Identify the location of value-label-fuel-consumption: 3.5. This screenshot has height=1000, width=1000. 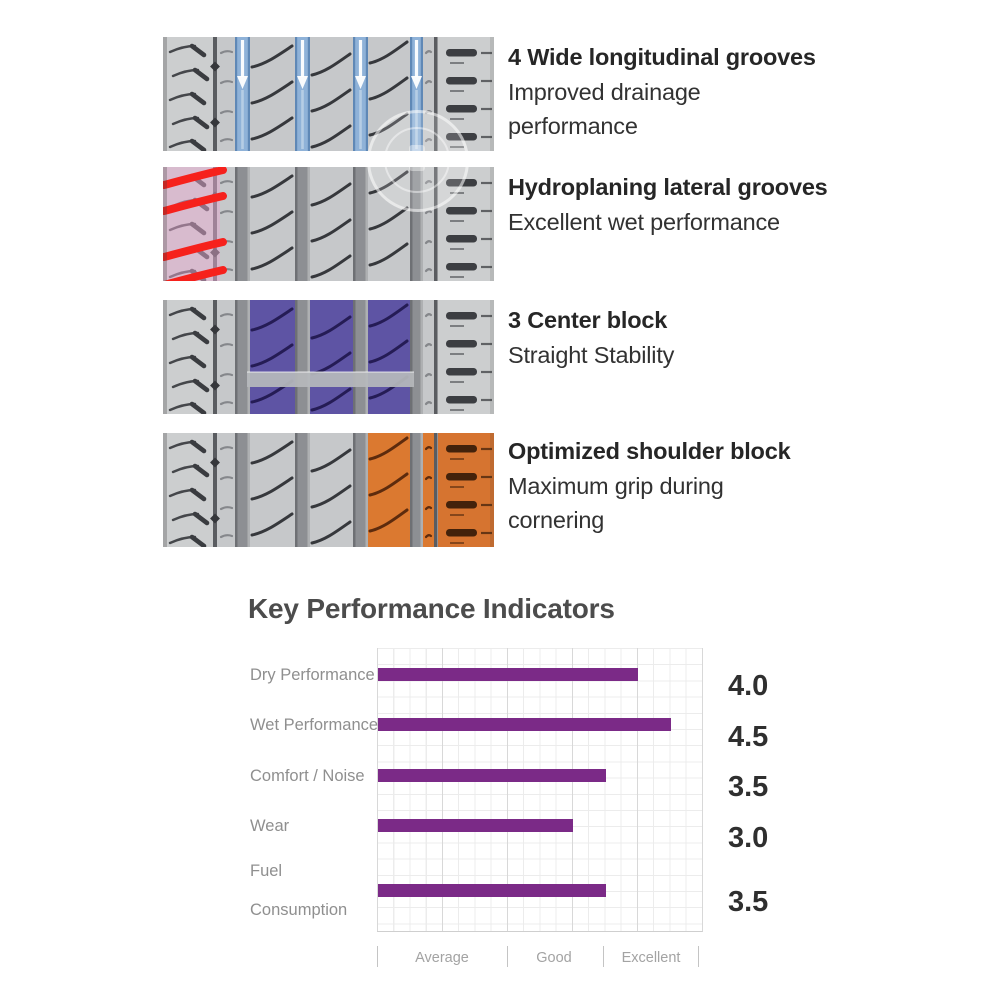
(748, 902).